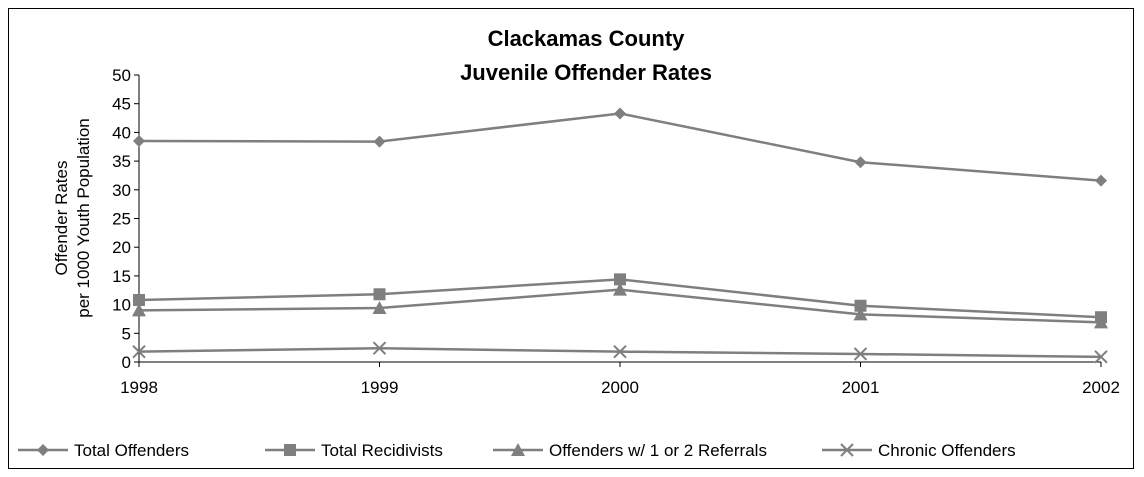  I want to click on legend-label: Total Recidivists, so click(382, 450).